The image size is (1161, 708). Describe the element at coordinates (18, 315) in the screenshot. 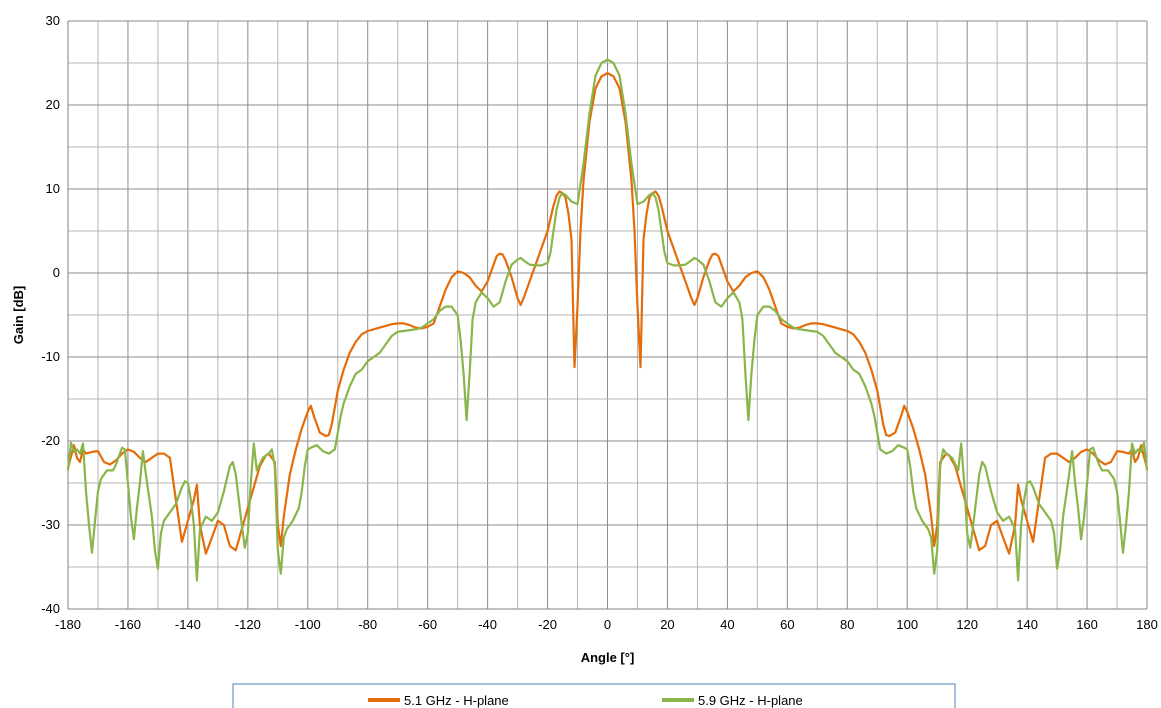

I see `y-axis-label: Gain [dB]` at that location.